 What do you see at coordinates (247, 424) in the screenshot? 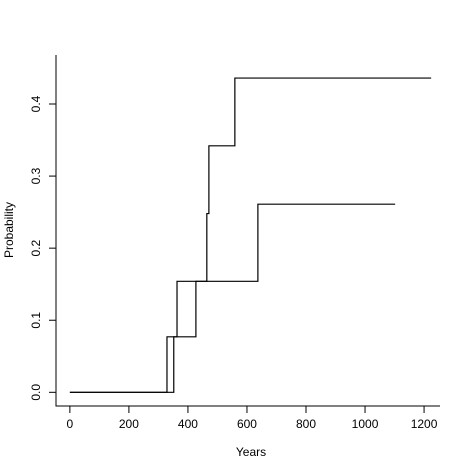
I see `x-tick-label: 600` at bounding box center [247, 424].